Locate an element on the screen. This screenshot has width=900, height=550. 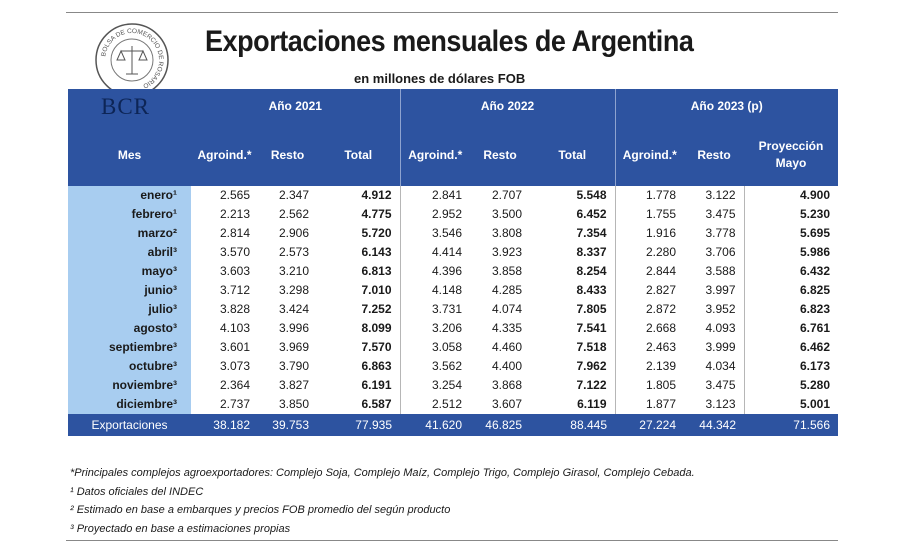
value-cell: 2.872 is located at coordinates (649, 309).